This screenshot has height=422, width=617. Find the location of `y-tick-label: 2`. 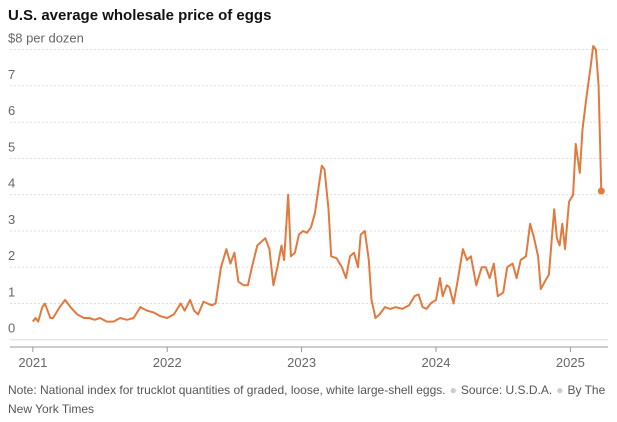

y-tick-label: 2 is located at coordinates (11, 255).